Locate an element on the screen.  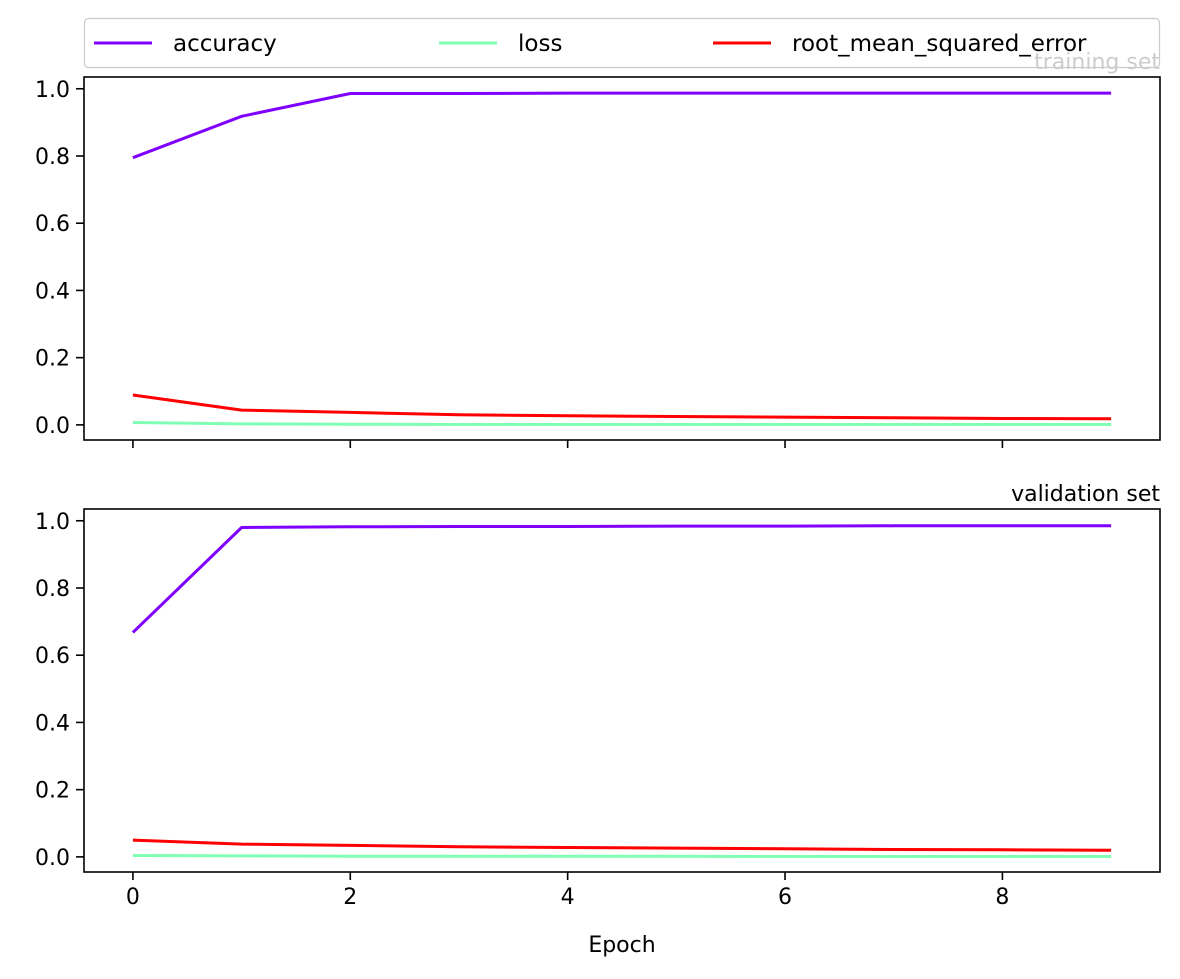
chart-legend: accuracy loss root_mean_squared_error is located at coordinates (622, 43).